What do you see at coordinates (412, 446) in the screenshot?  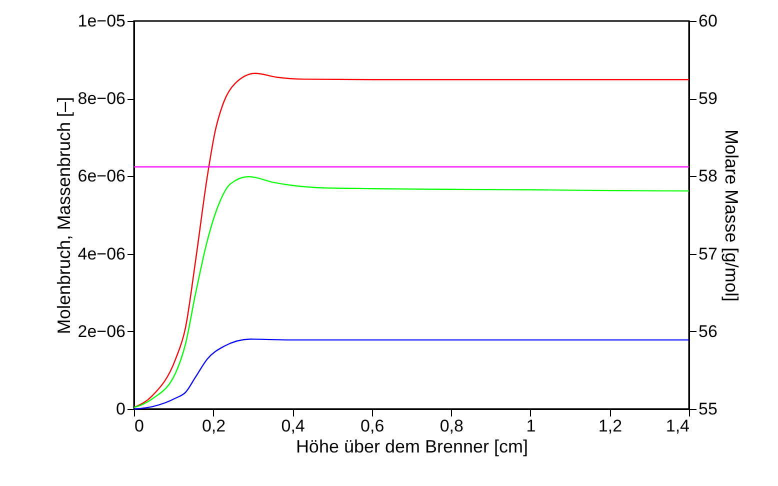 I see `x-axis-title: Höhe über dem Brenner [cm]` at bounding box center [412, 446].